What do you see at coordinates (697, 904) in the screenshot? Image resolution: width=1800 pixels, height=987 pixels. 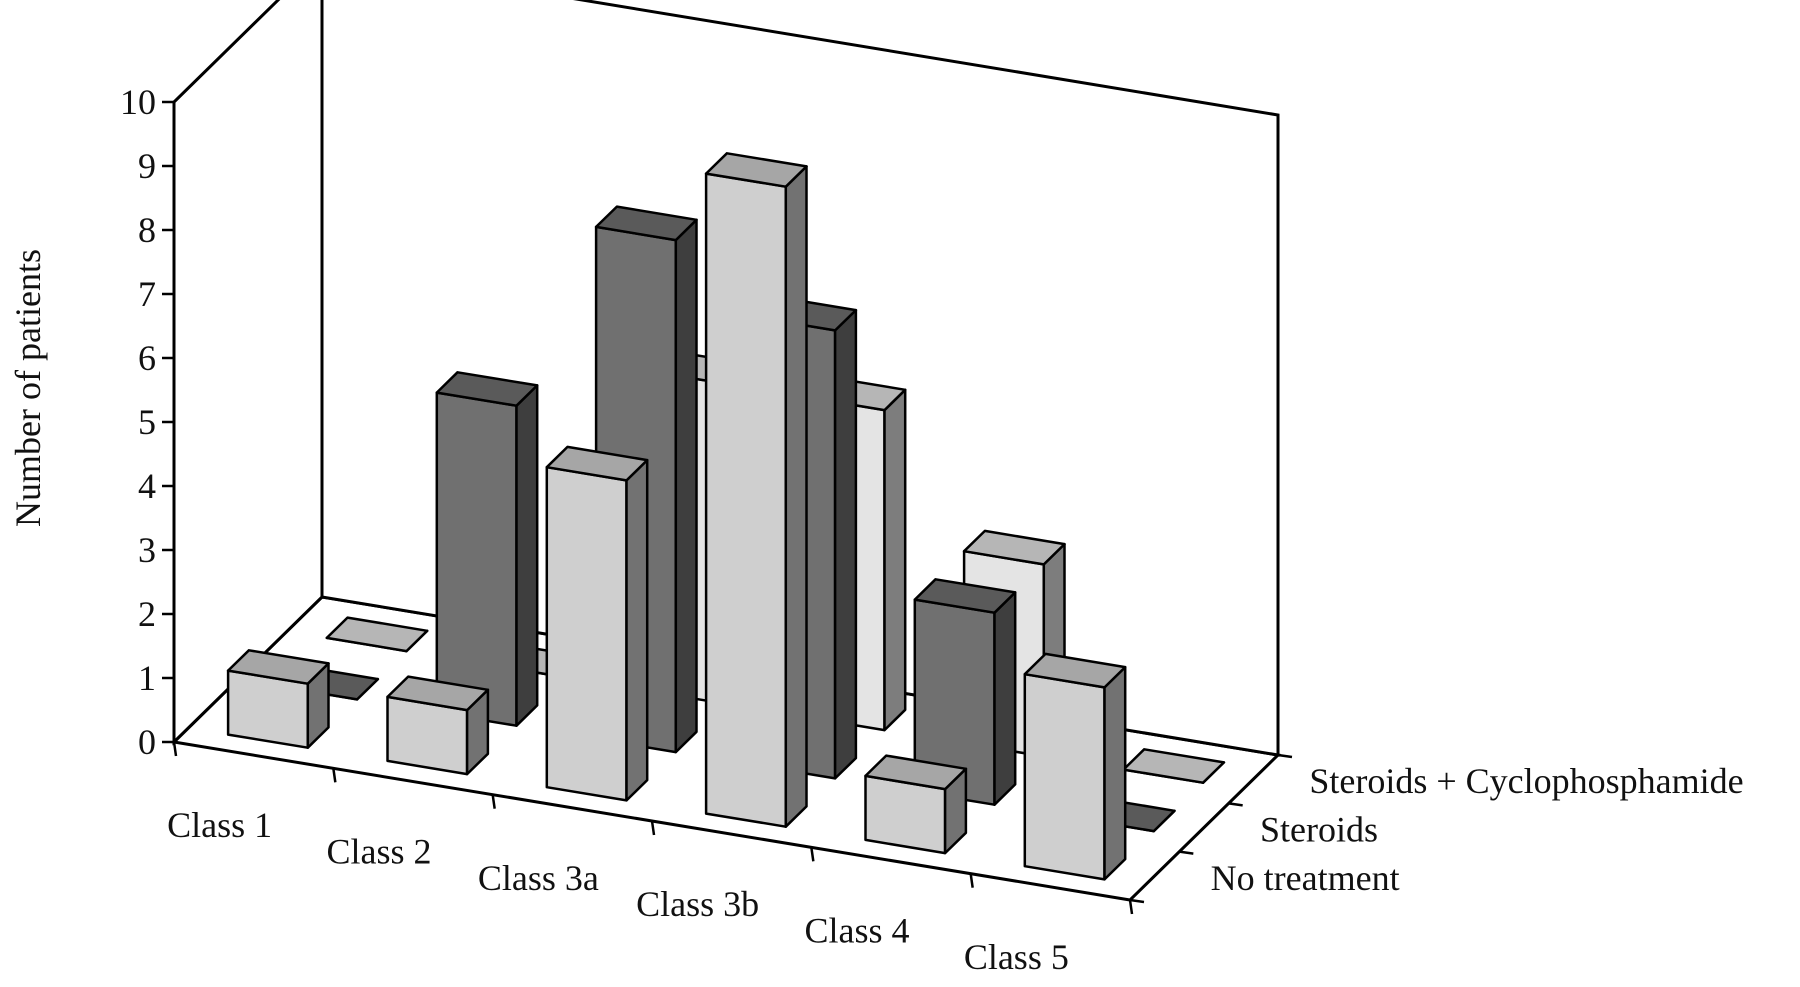 I see `x-tick-label: Class 3b` at bounding box center [697, 904].